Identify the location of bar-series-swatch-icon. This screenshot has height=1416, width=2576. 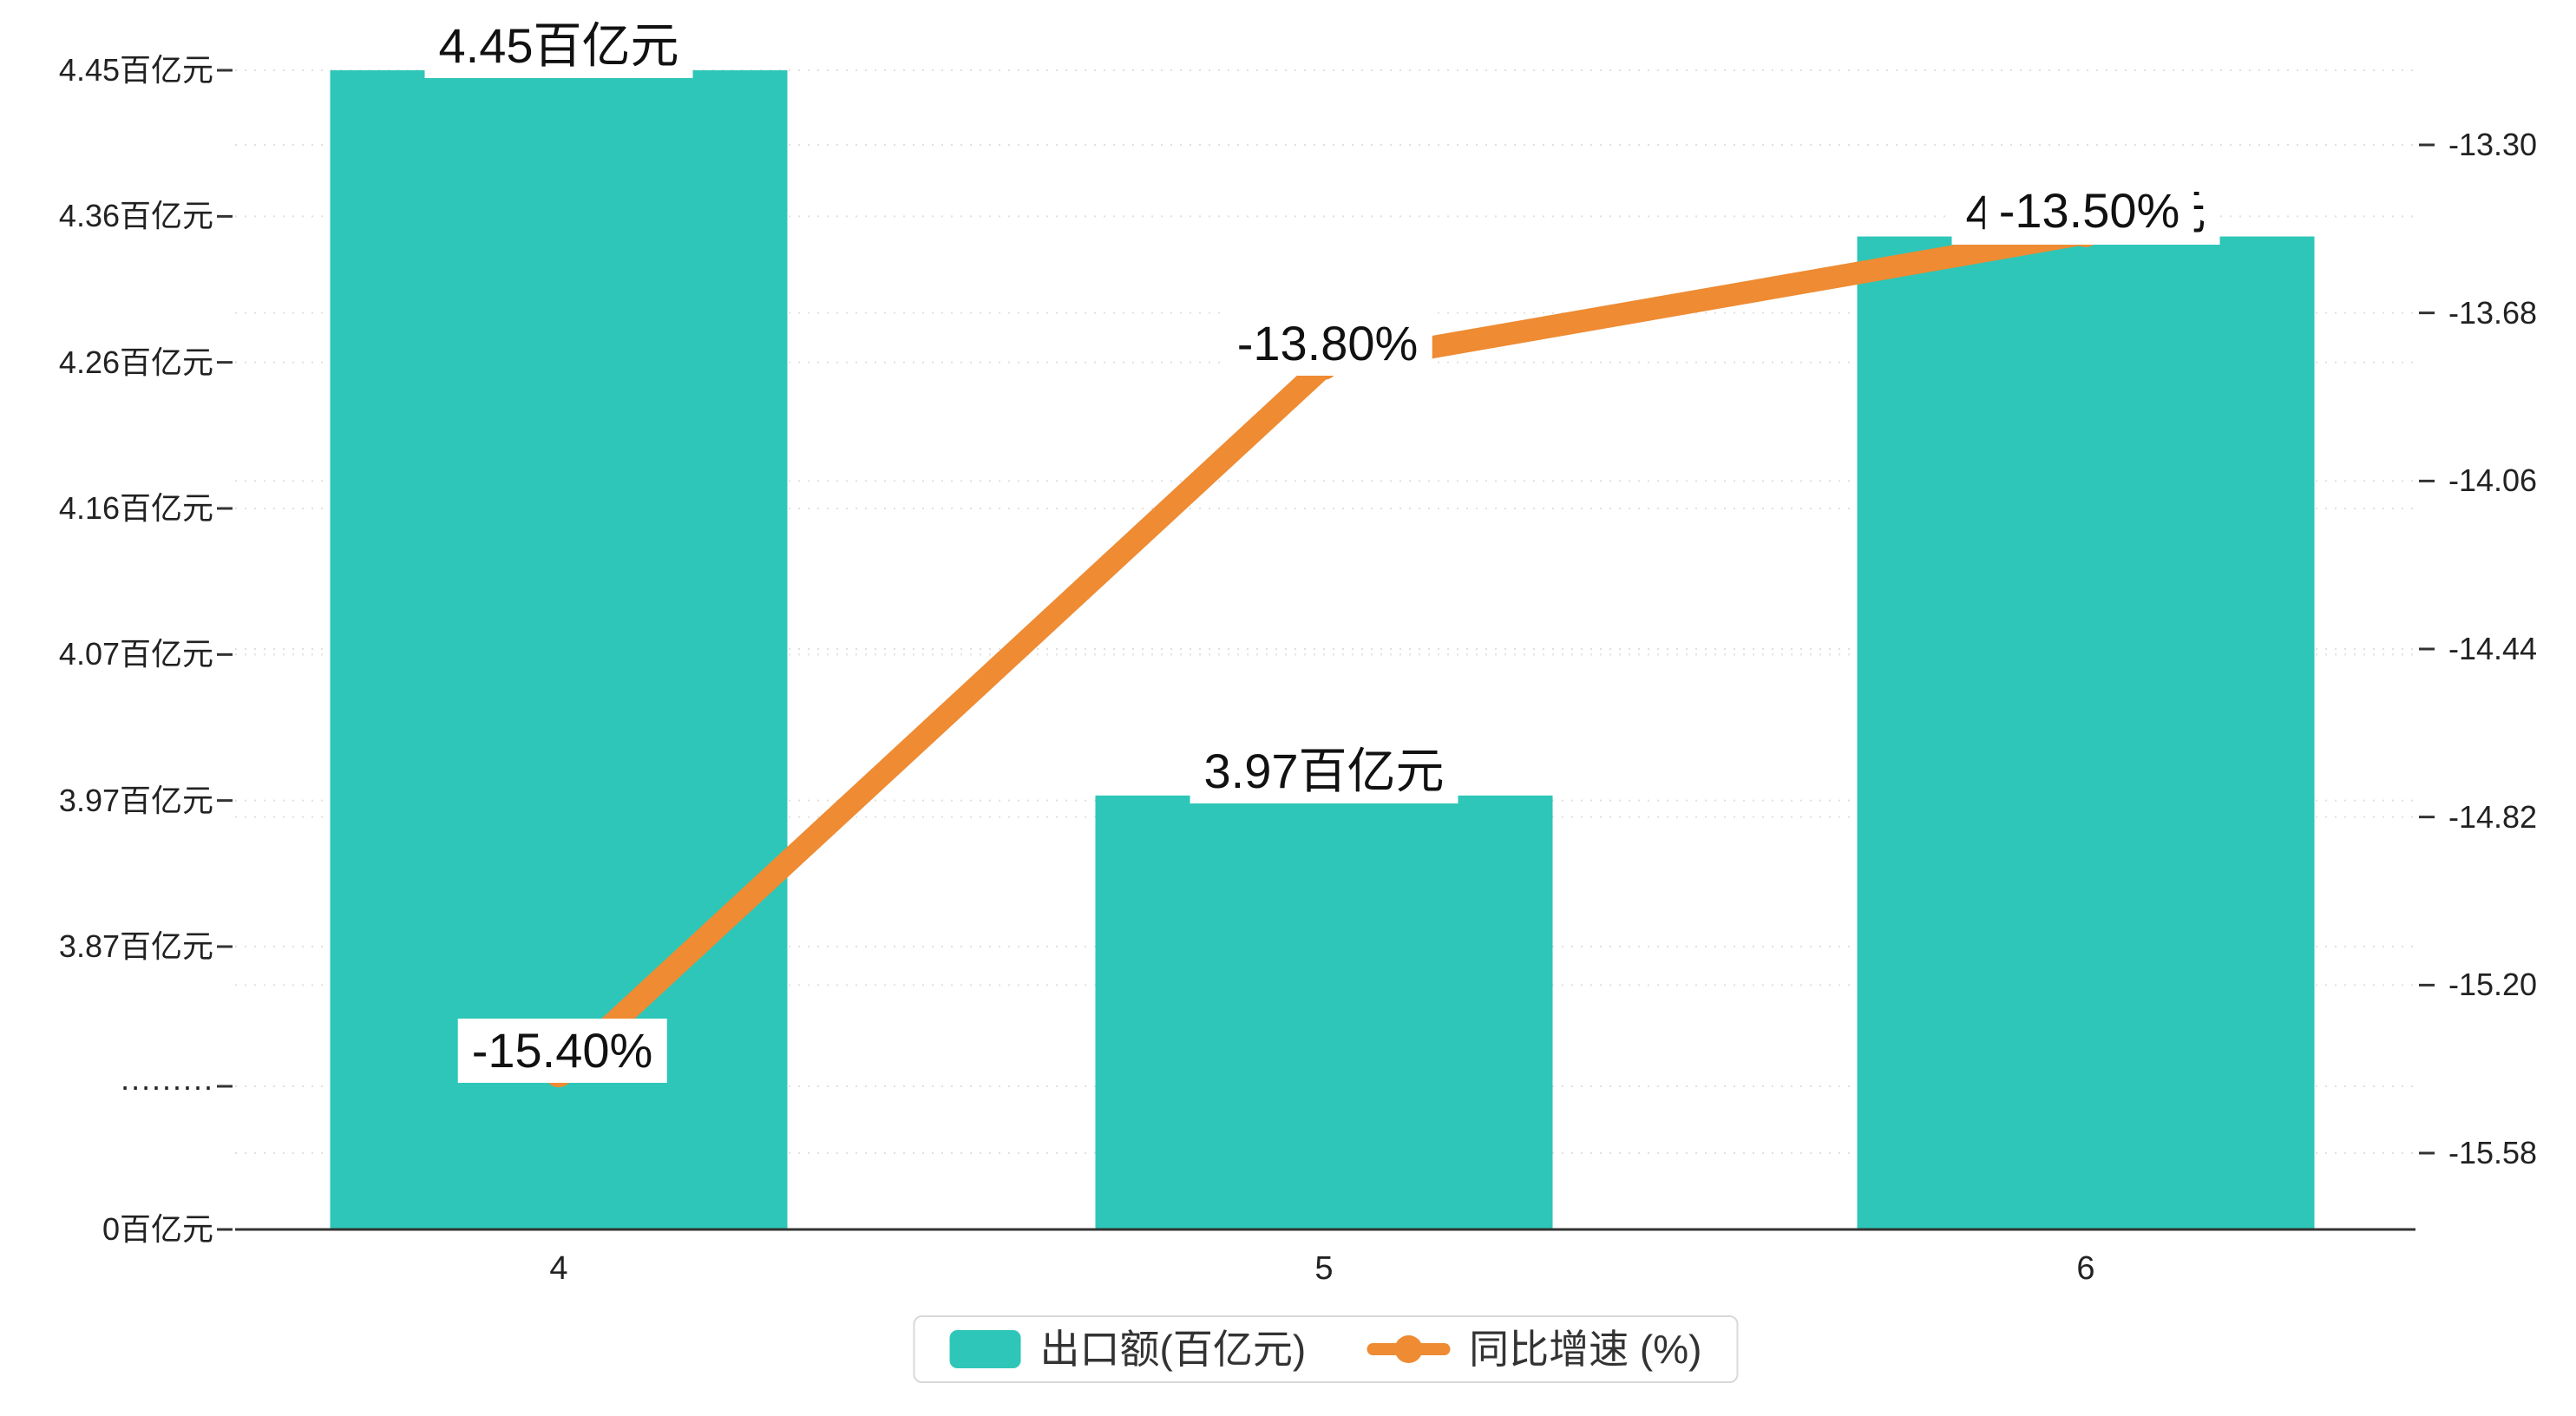
(985, 1349).